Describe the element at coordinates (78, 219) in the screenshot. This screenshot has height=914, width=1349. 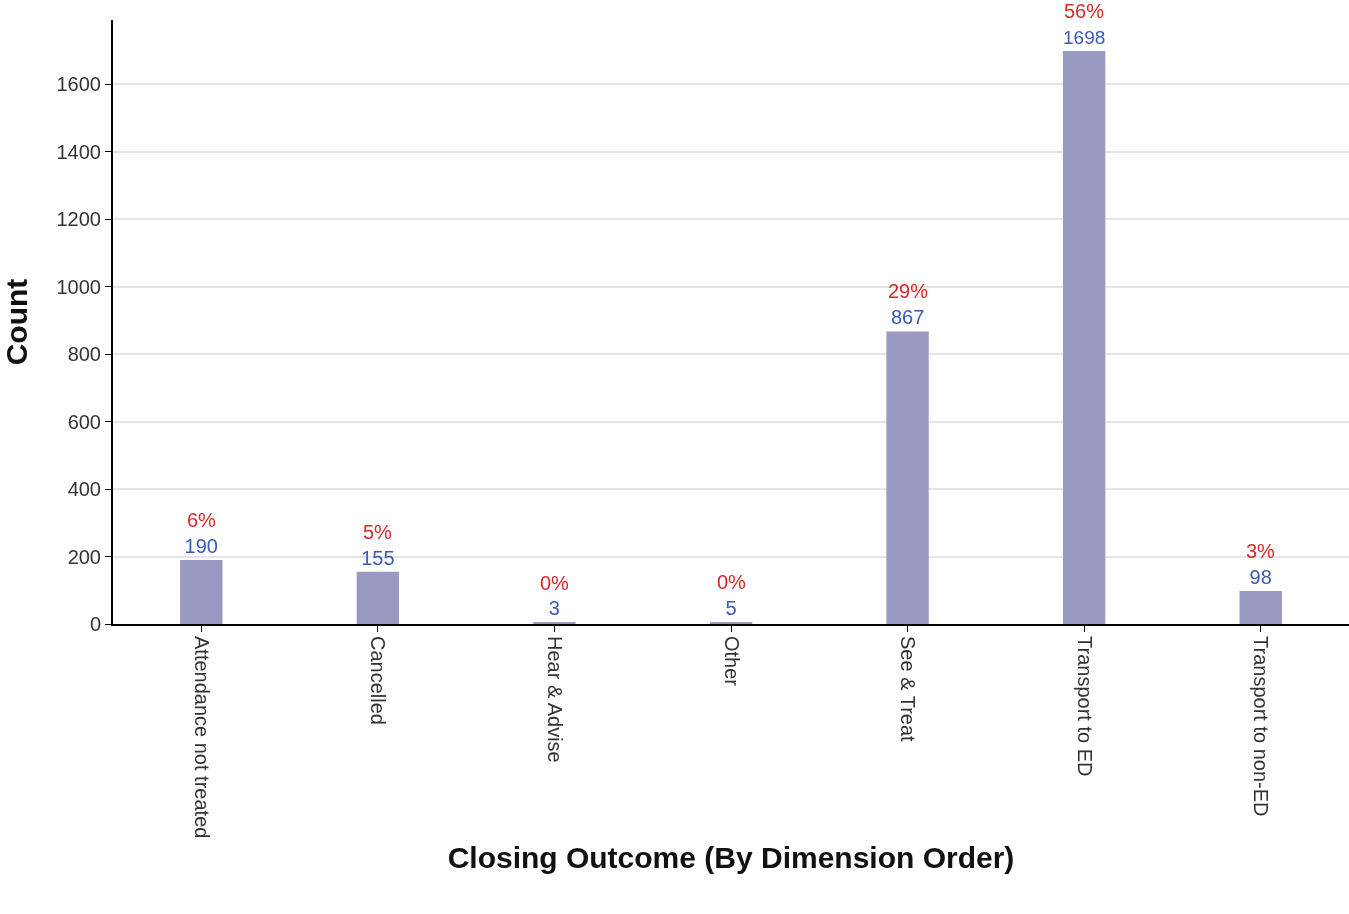
I see `y-tick-label: 1200` at that location.